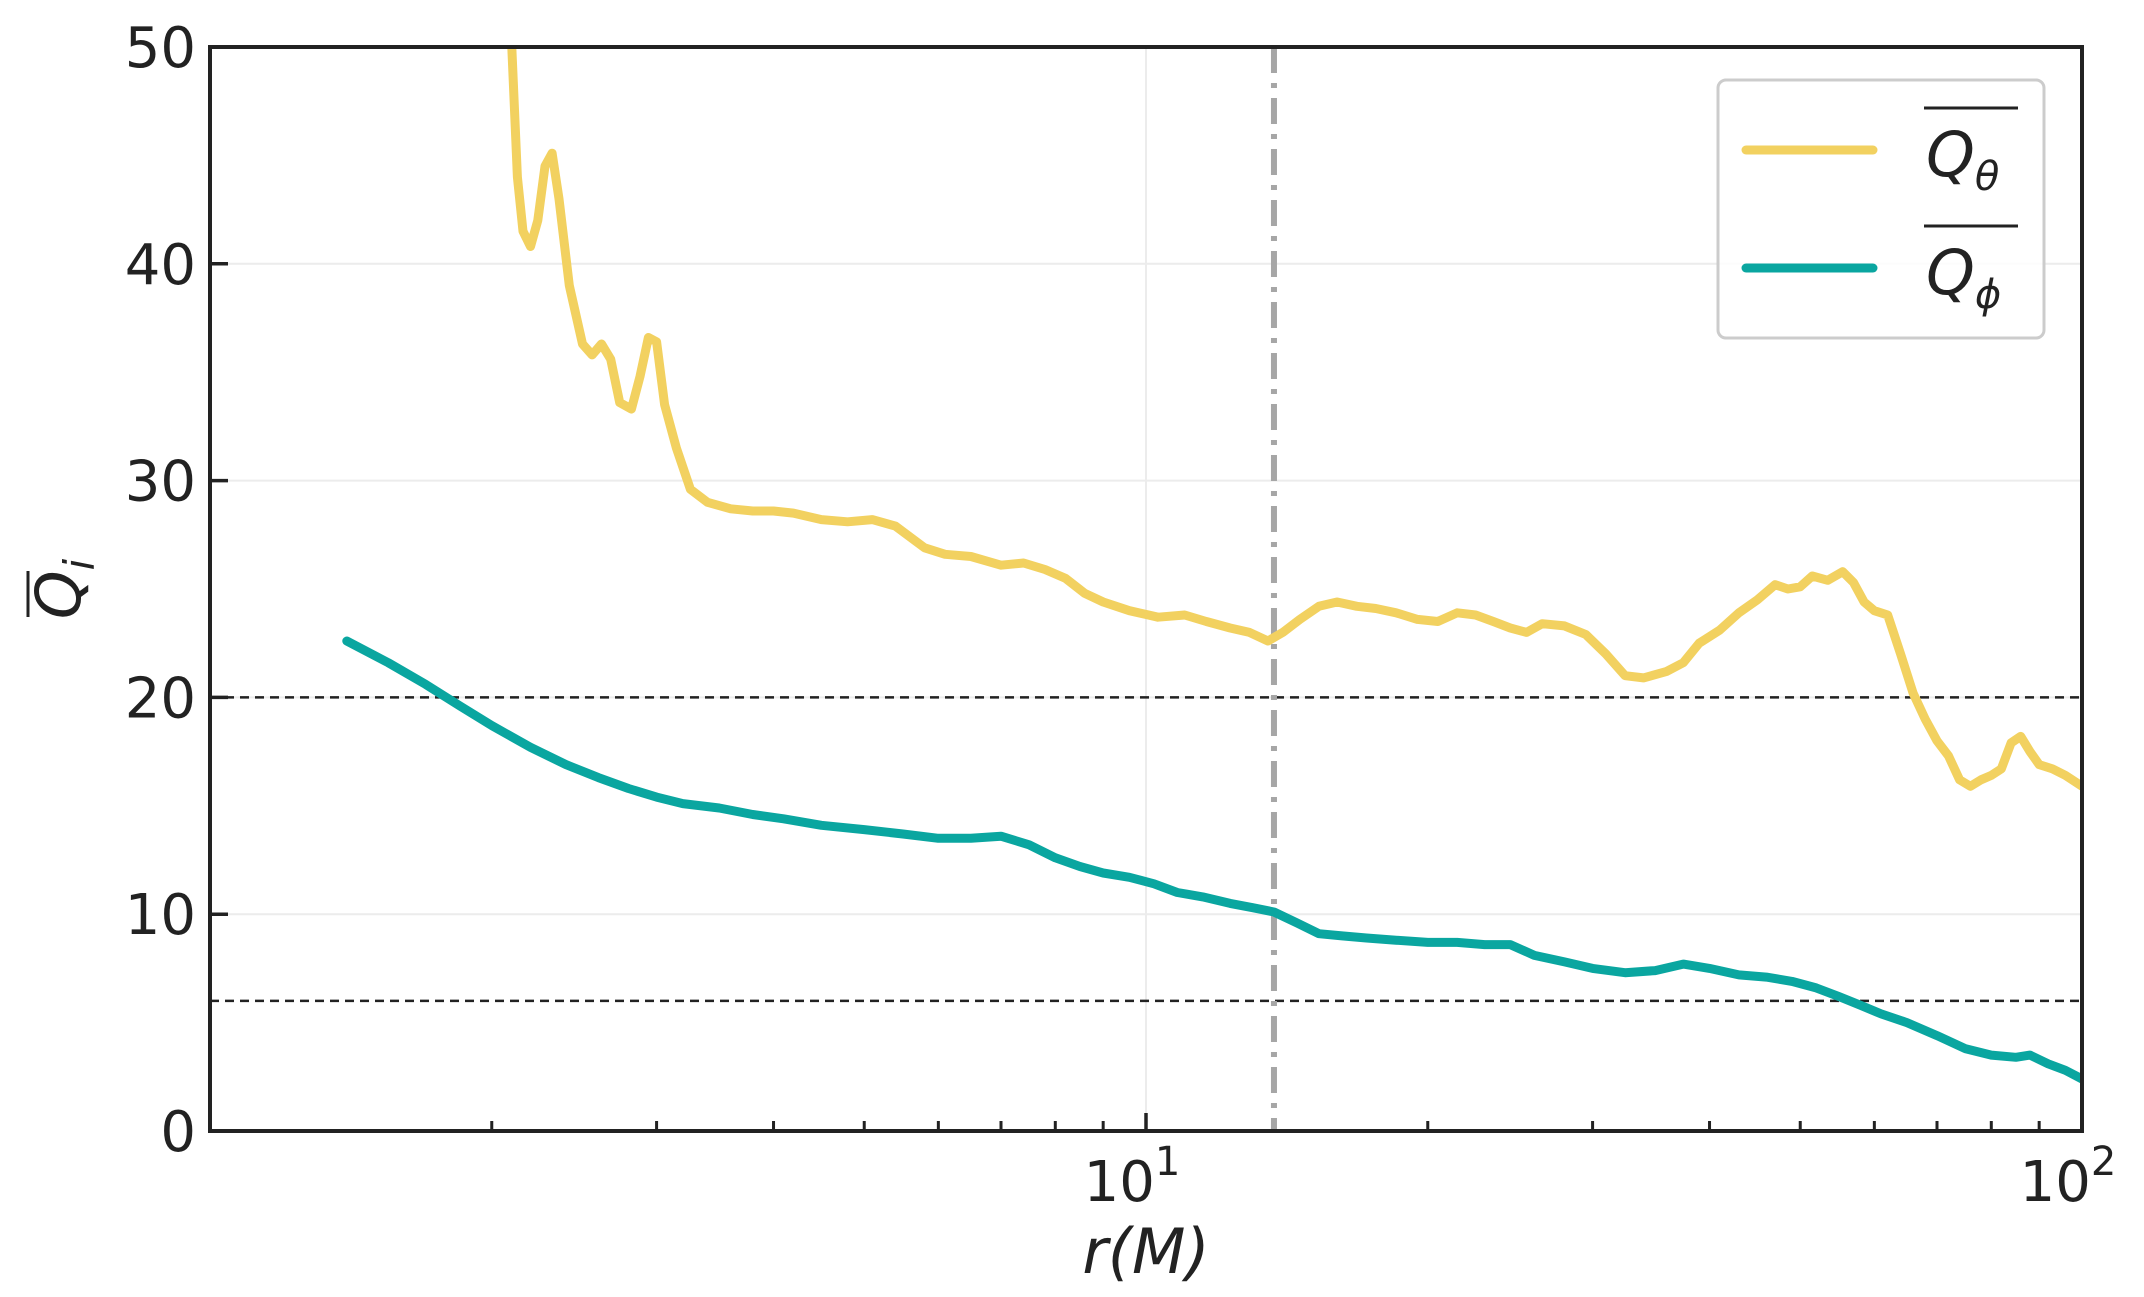 This screenshot has width=2144, height=1297. I want to click on y-tick-label: 50, so click(160, 48).